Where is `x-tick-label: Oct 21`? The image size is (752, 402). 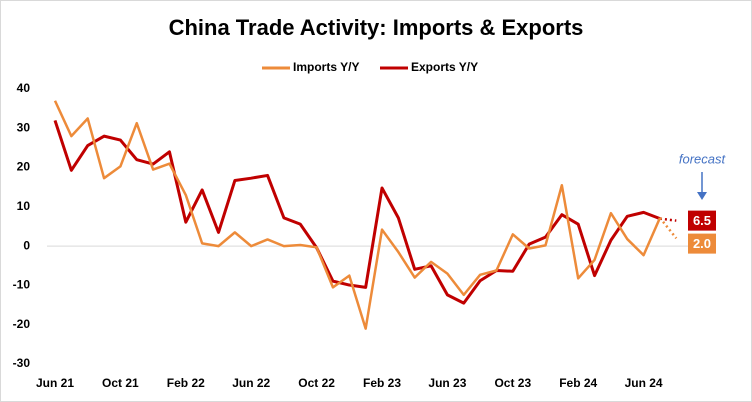 x-tick-label: Oct 21 is located at coordinates (120, 383).